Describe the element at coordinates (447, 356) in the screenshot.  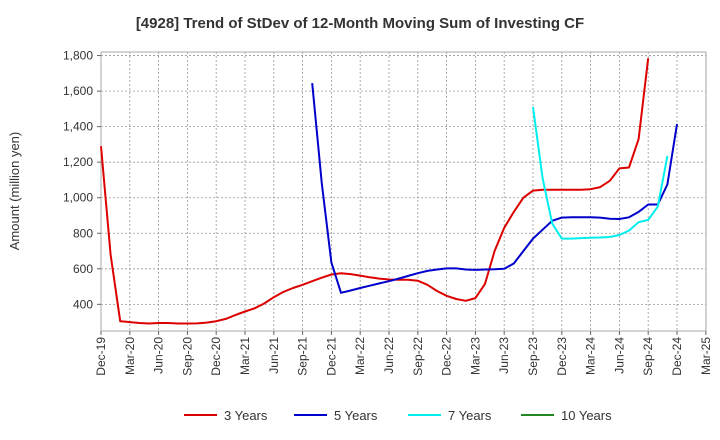
I see `x-tick-label: Dec-22` at that location.